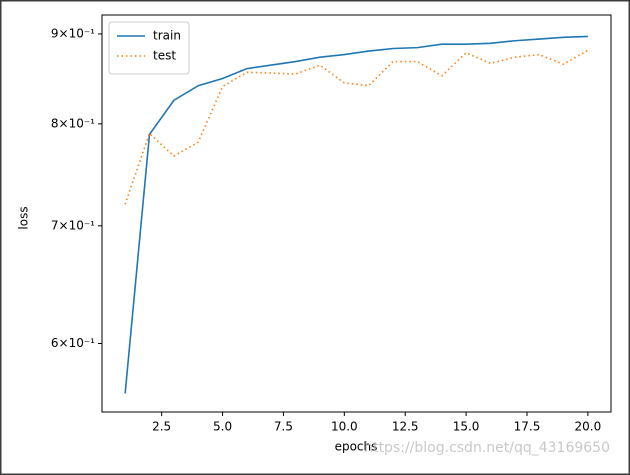  Describe the element at coordinates (73, 343) in the screenshot. I see `y-tick-label: 6×10⁻¹` at that location.